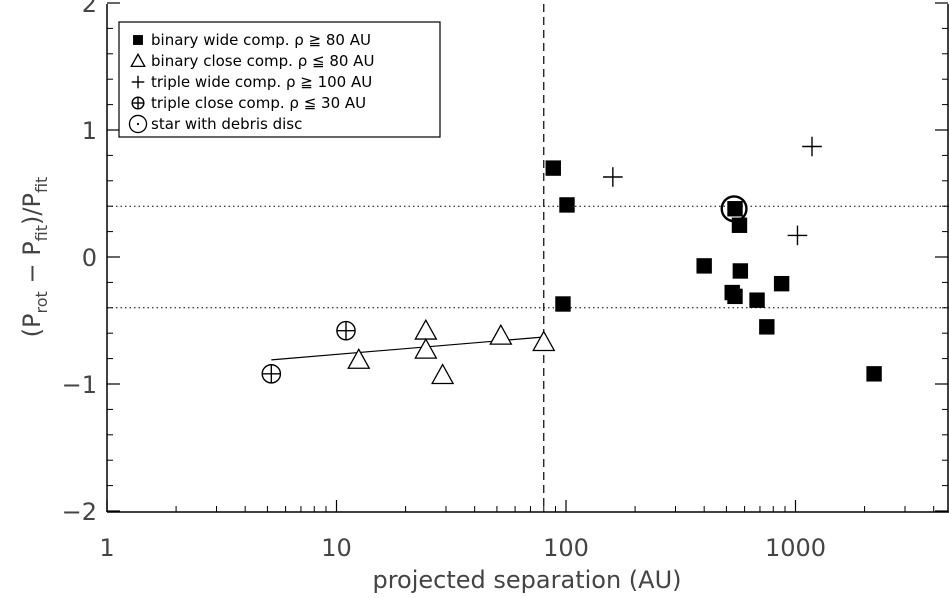 This screenshot has width=949, height=598. I want to click on legend-marker-square, so click(138, 40).